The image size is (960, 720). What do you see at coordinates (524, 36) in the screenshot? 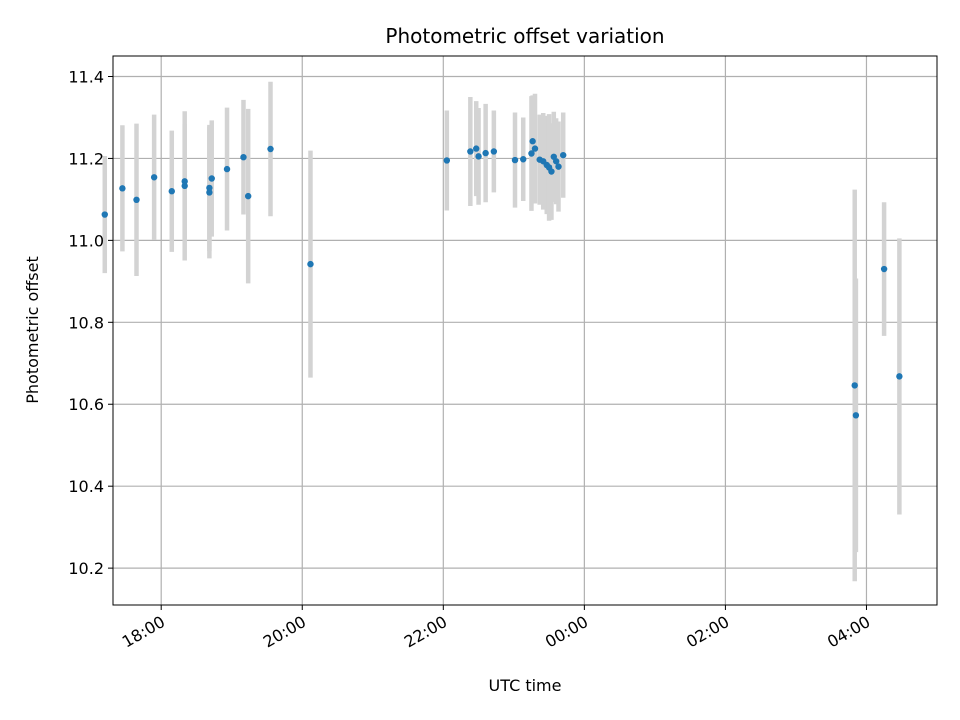
I see `chart-title: Photometric offset variation` at bounding box center [524, 36].